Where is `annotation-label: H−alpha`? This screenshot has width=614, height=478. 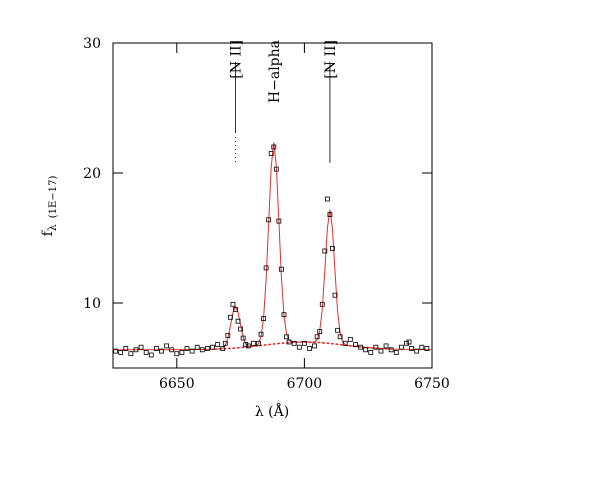 annotation-label: H−alpha is located at coordinates (275, 71).